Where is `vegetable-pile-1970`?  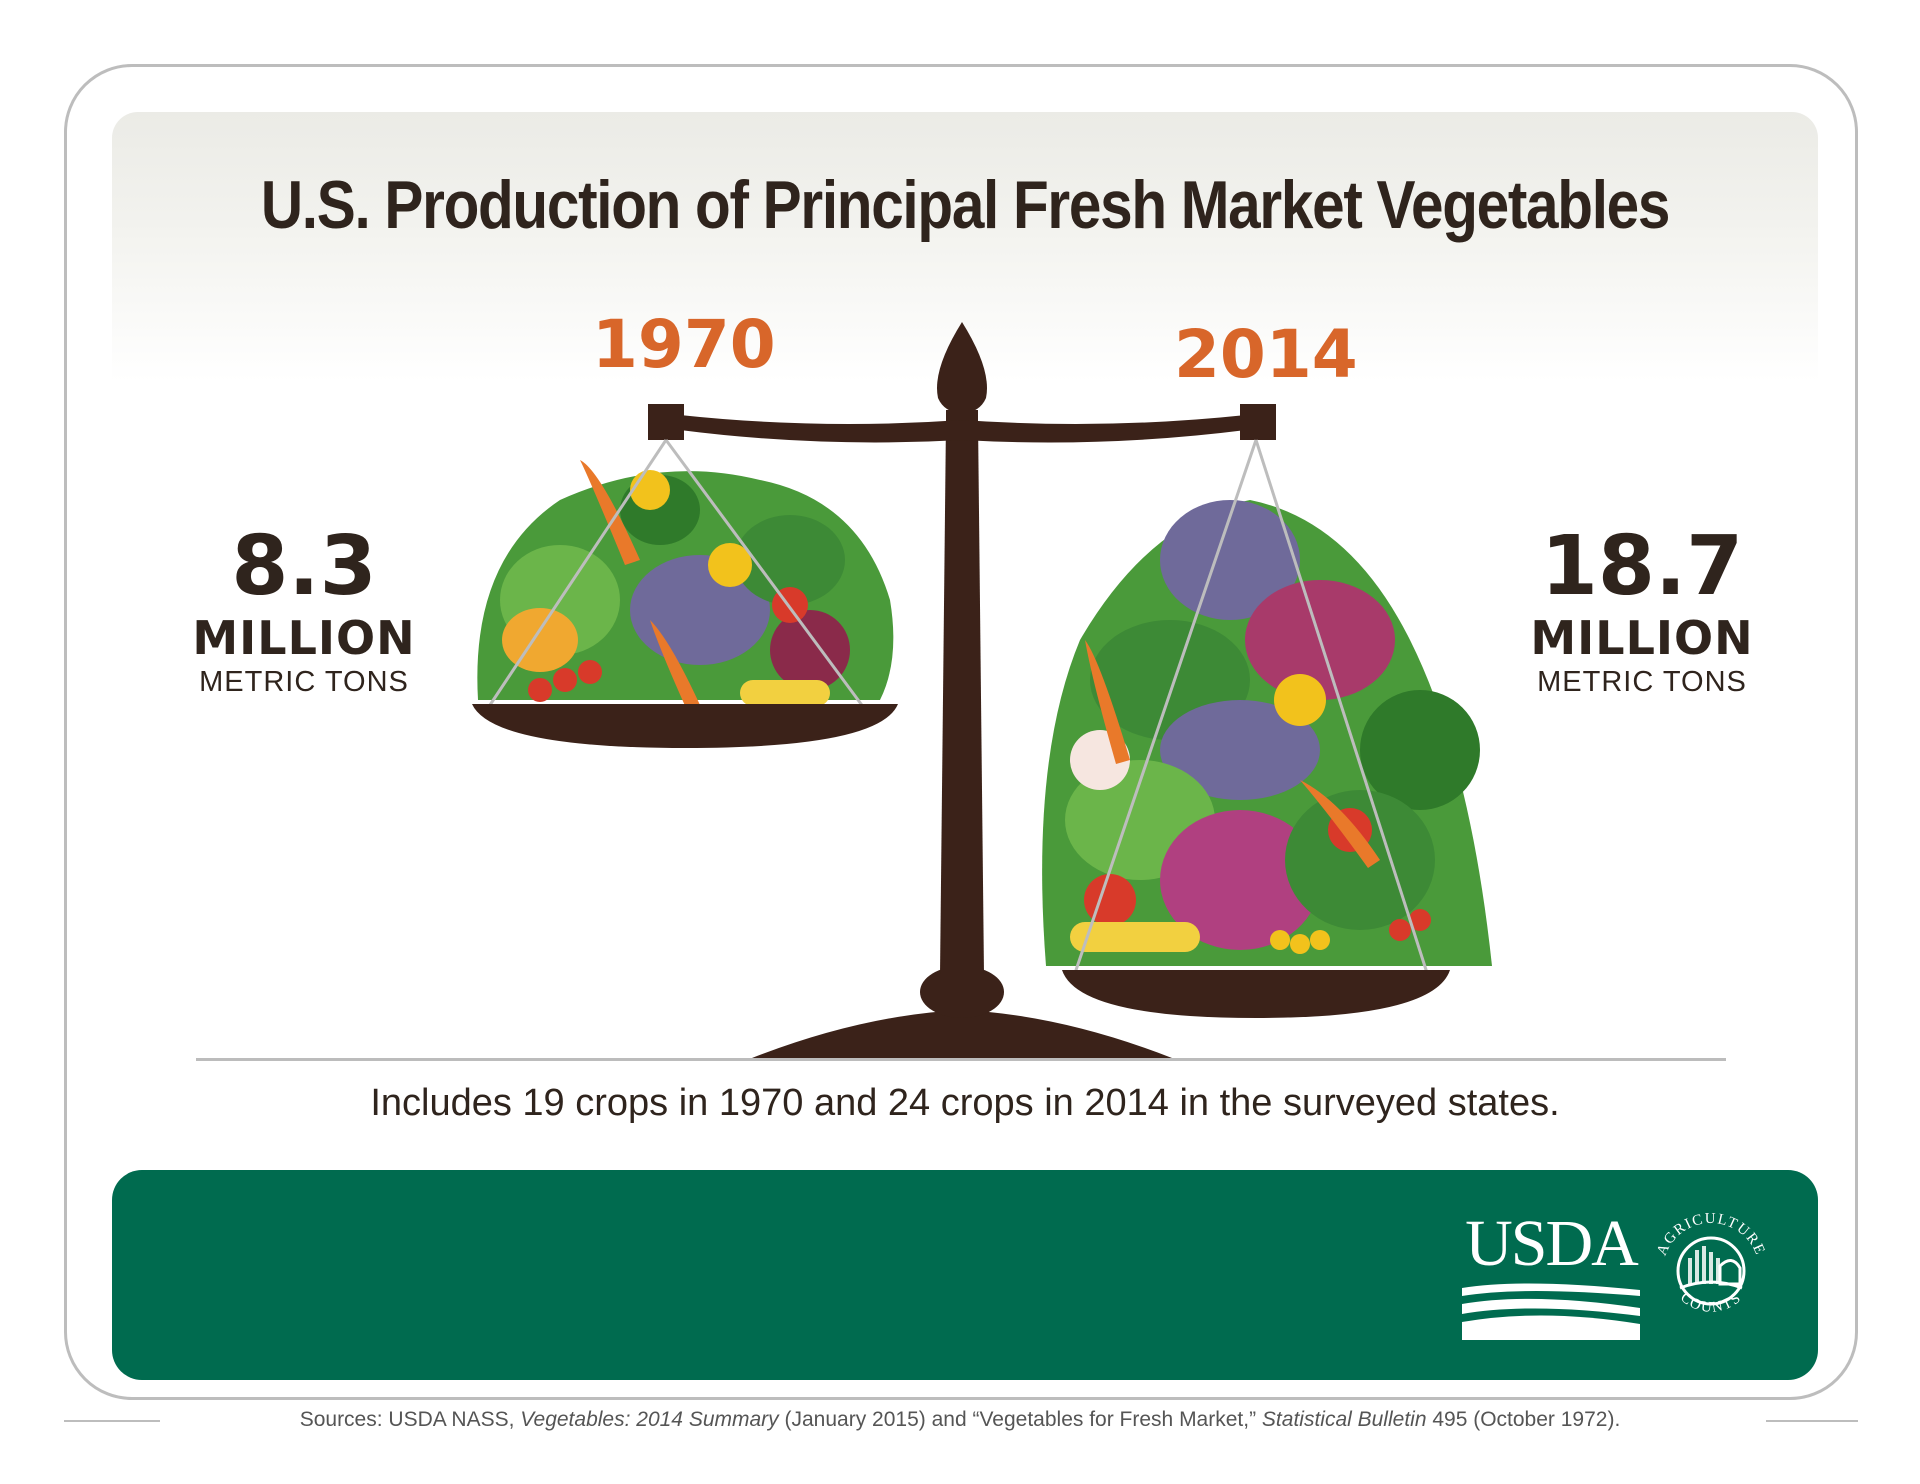 vegetable-pile-1970 is located at coordinates (685, 584).